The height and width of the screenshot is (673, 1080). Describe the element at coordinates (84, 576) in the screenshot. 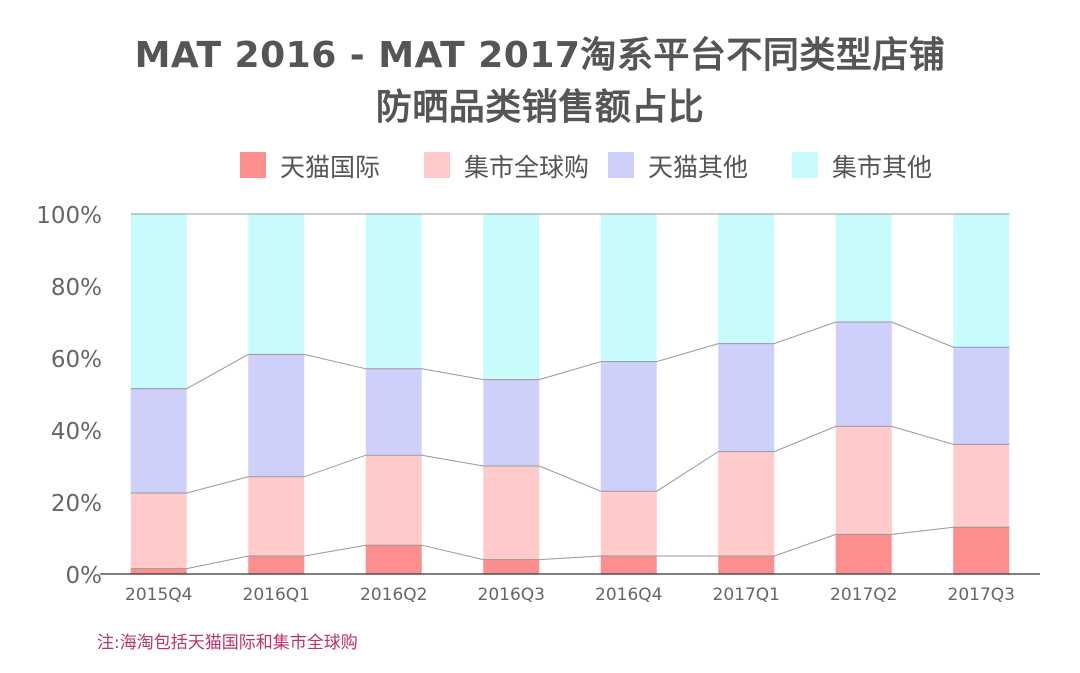

I see `y-tick-label-0: 0%` at that location.